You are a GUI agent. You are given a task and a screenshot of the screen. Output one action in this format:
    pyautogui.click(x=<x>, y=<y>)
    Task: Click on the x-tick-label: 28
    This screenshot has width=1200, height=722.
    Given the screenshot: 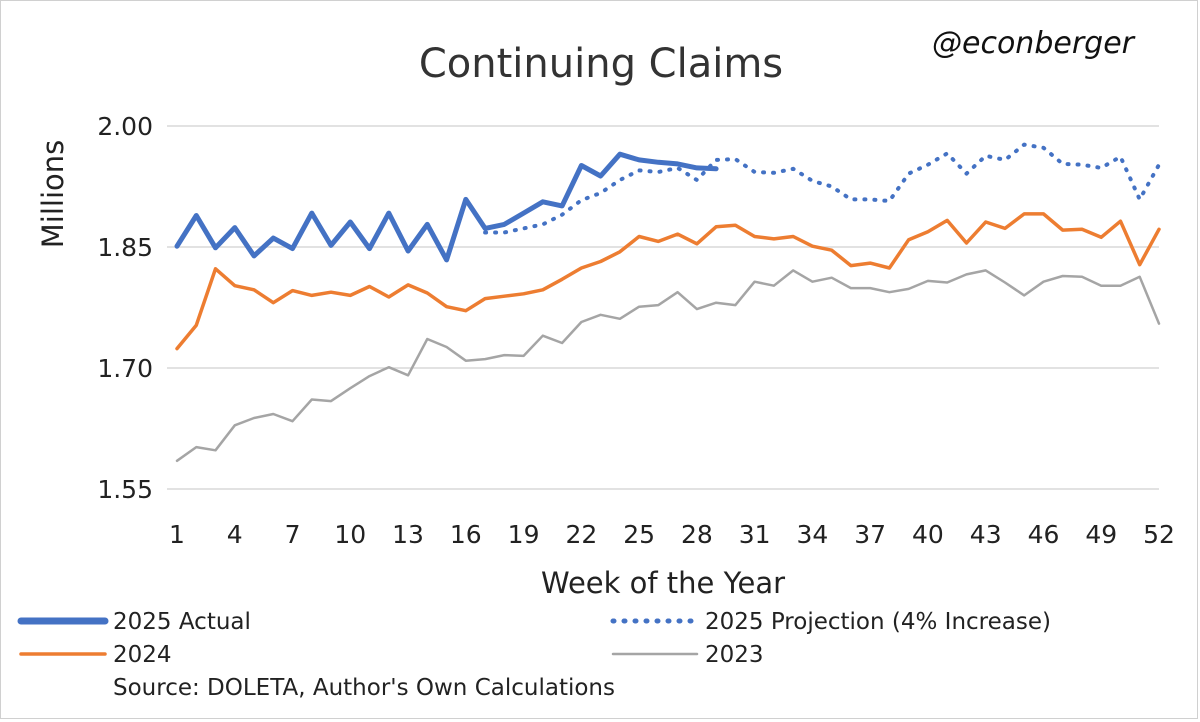 What is the action you would take?
    pyautogui.click(x=697, y=534)
    